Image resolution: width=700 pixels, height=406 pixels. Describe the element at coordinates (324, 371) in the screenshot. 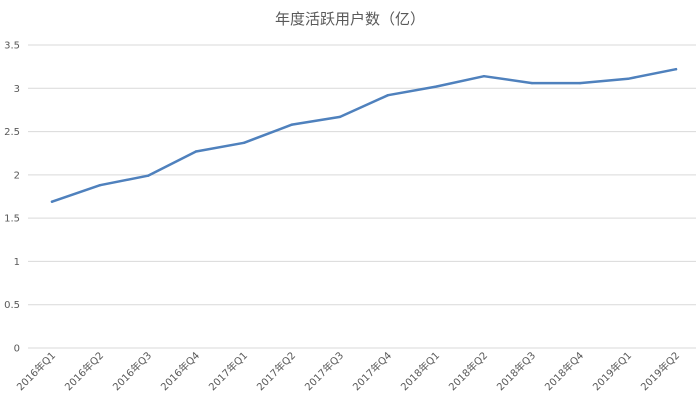

I see `x-tick-label: 2017年Q3` at that location.